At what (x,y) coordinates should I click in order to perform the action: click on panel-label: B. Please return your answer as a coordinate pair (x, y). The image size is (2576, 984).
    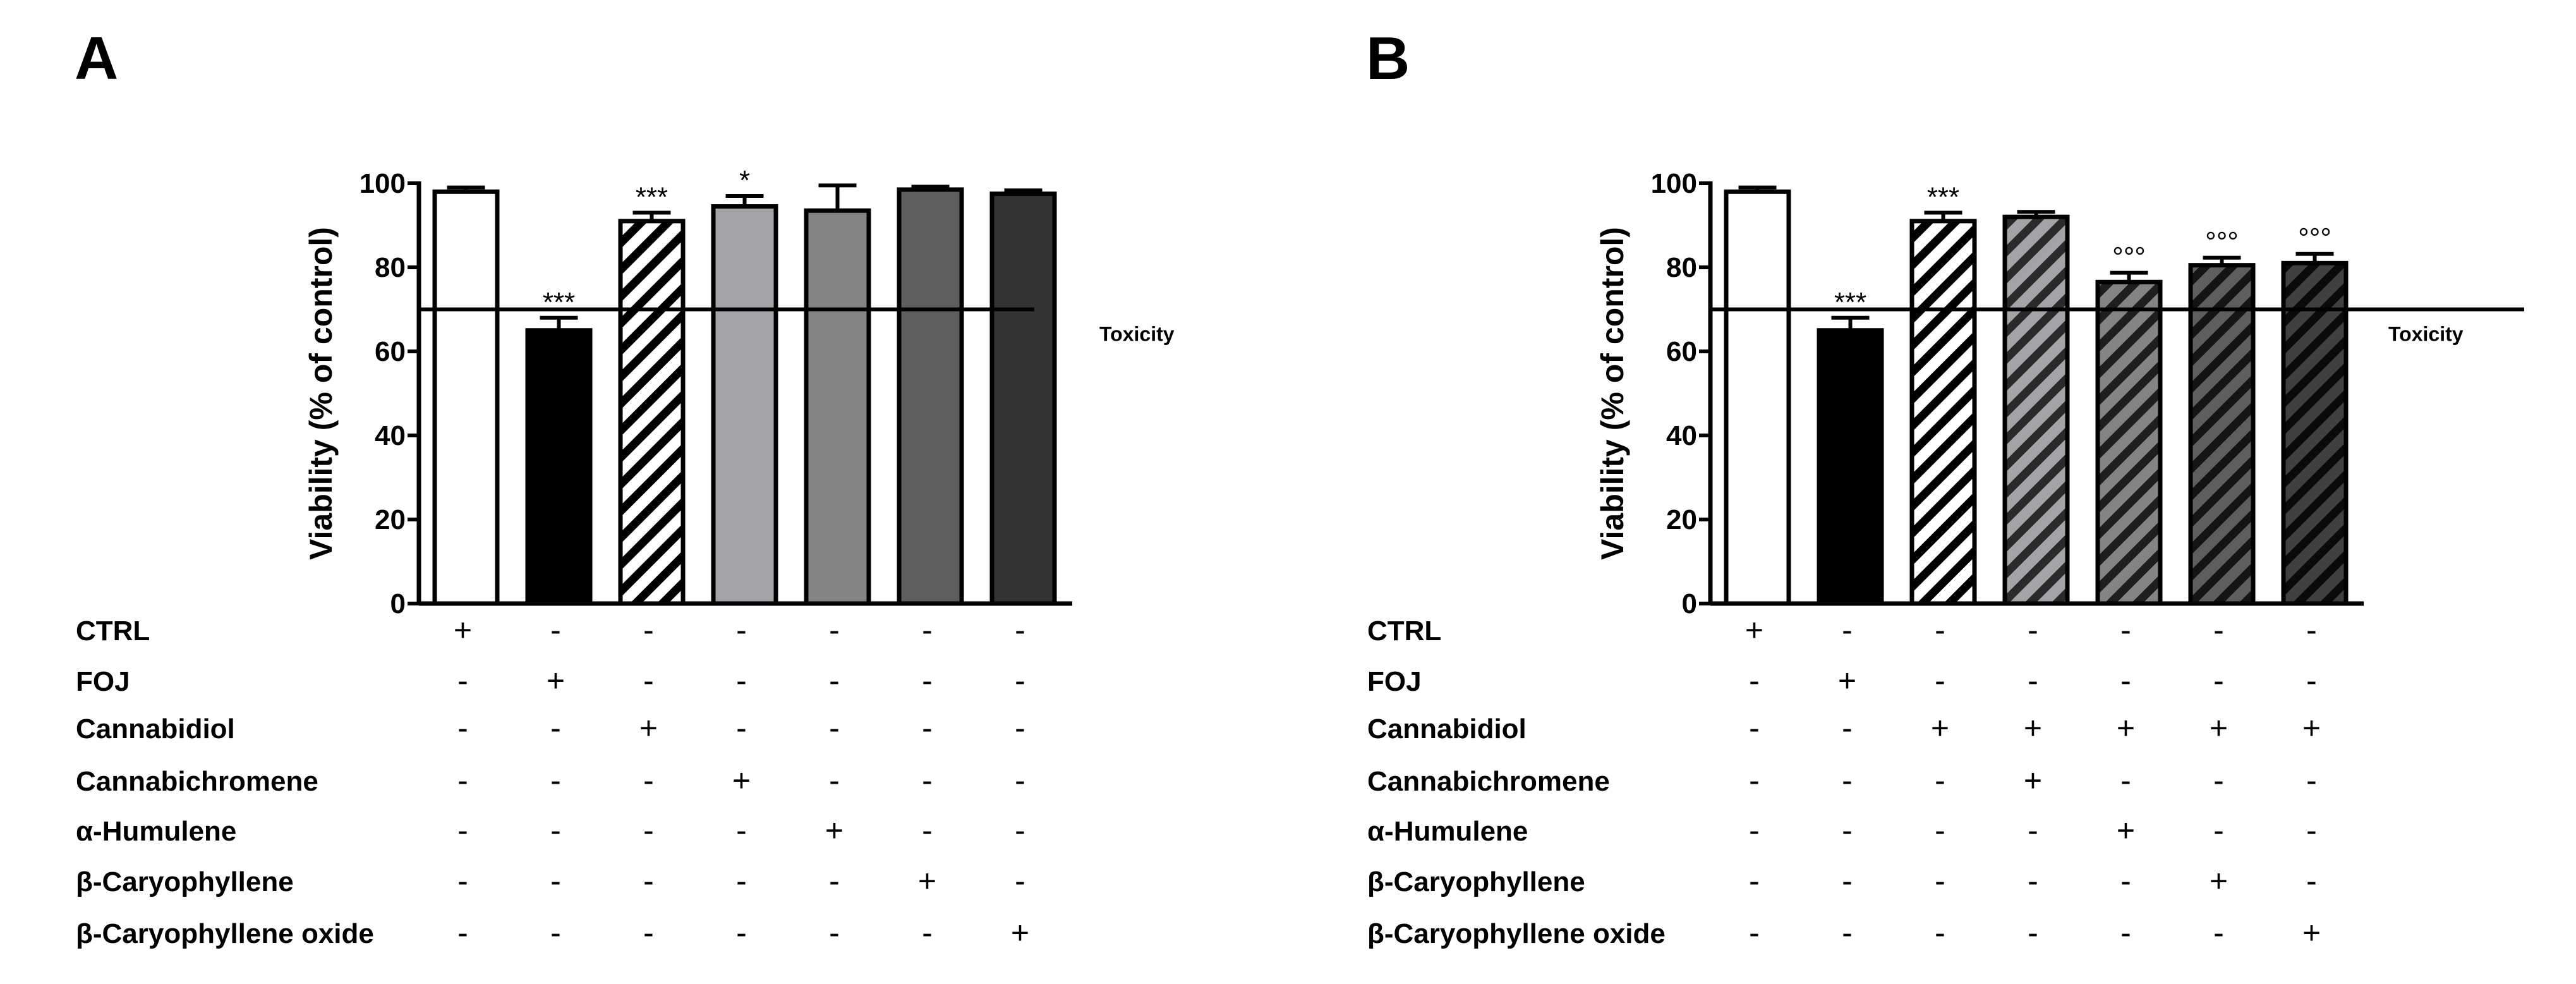
    Looking at the image, I should click on (1388, 58).